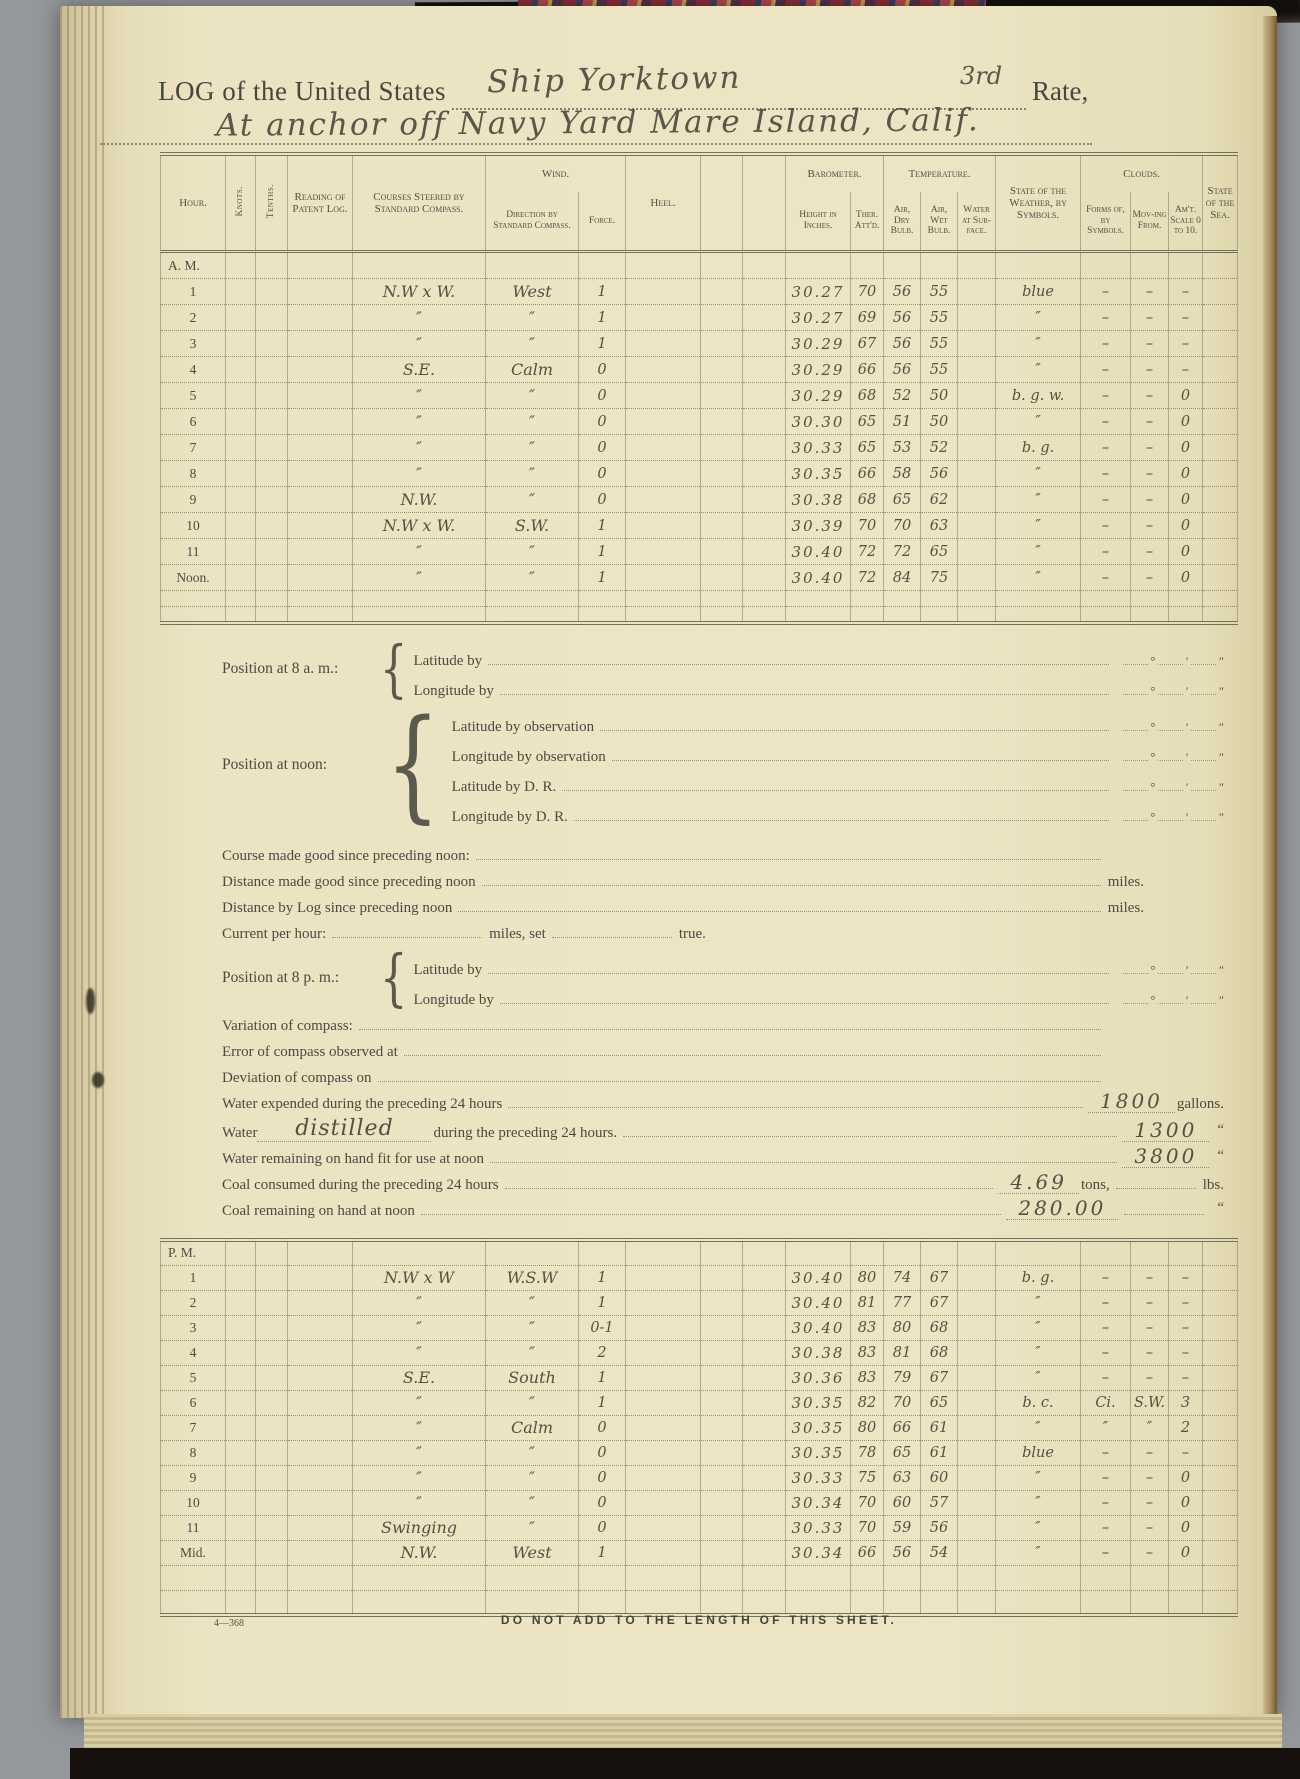  I want to click on cell-air-wet: 54, so click(939, 1553).